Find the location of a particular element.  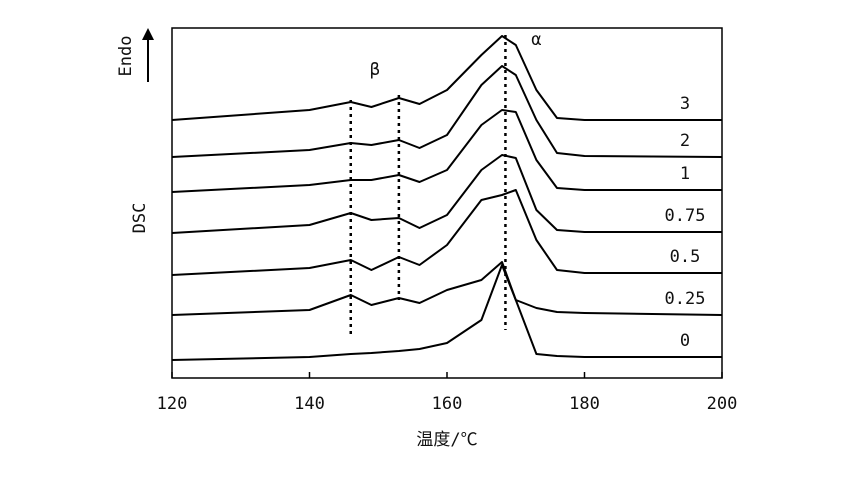

legend-label: 0 is located at coordinates (685, 341).